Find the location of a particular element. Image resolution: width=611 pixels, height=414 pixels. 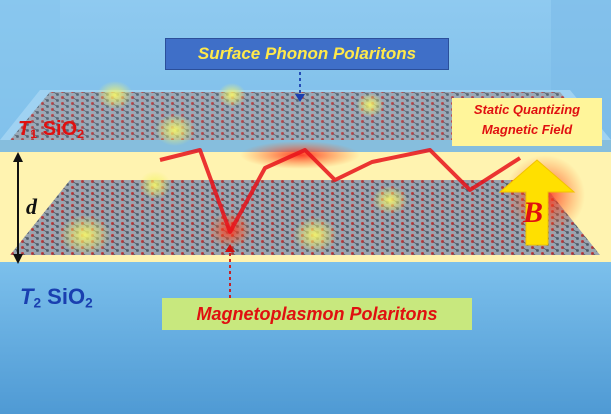

magnetic-field-line1: Static Quantizing is located at coordinates (527, 109).